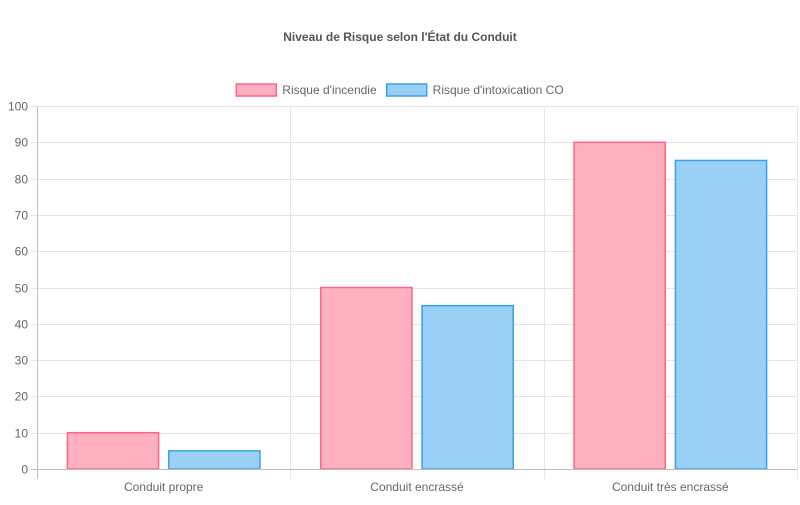 This screenshot has height=505, width=800. Describe the element at coordinates (417, 487) in the screenshot. I see `x-tick-label: Conduit encrassé` at that location.